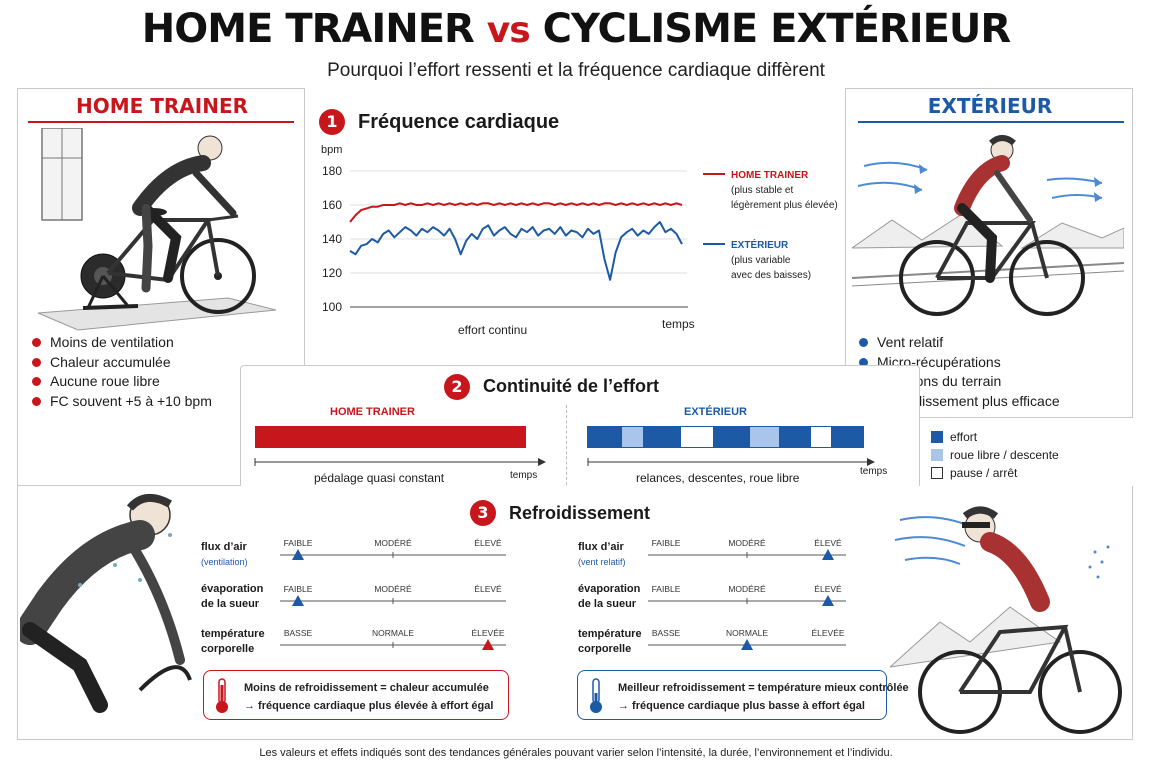 This screenshot has width=1152, height=768. What do you see at coordinates (332, 273) in the screenshot?
I see `y-tick-label: 120` at bounding box center [332, 273].